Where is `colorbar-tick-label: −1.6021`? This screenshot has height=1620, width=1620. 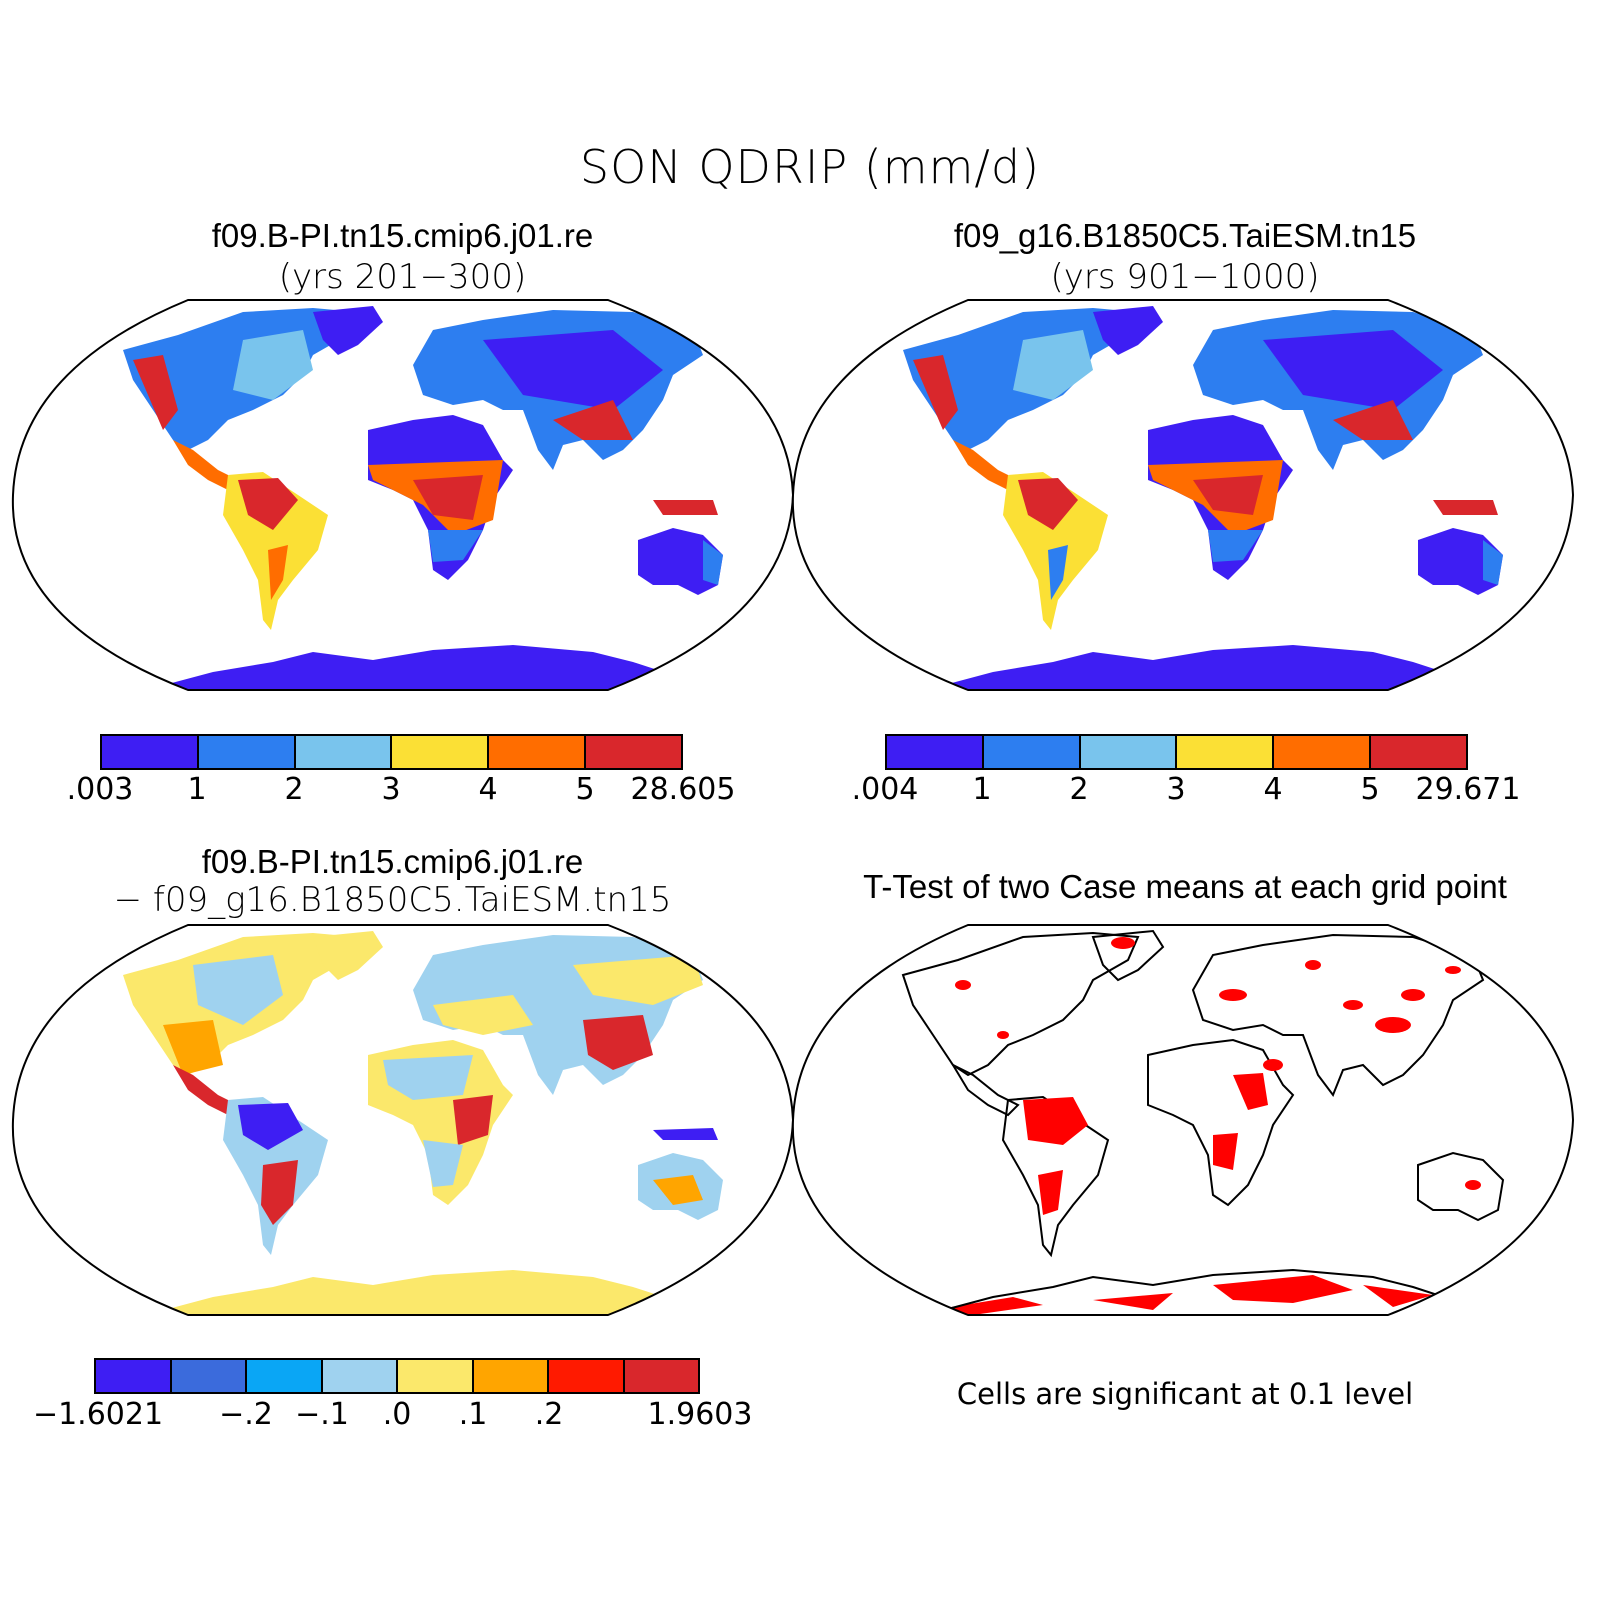
colorbar-tick-label: −1.6021 is located at coordinates (98, 1414).